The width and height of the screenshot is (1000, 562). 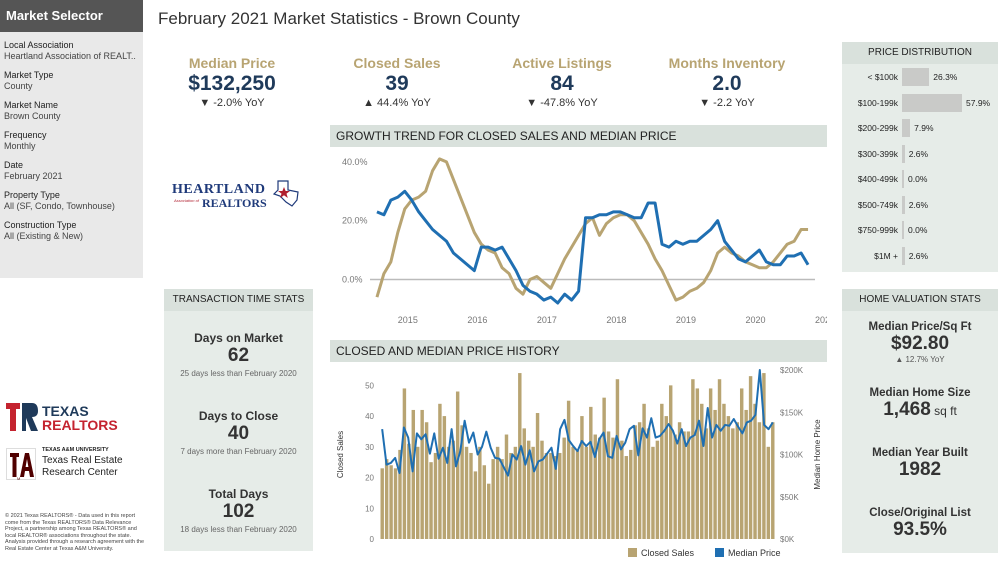 I want to click on heartland-logo-text: HEARTLAND, so click(x=219, y=189).